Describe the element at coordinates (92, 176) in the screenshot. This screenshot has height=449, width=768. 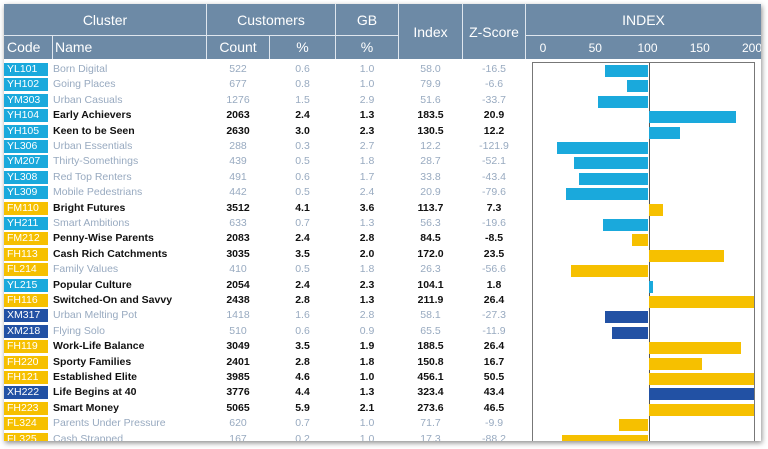
I see `cluster-name: Red Top Renters` at that location.